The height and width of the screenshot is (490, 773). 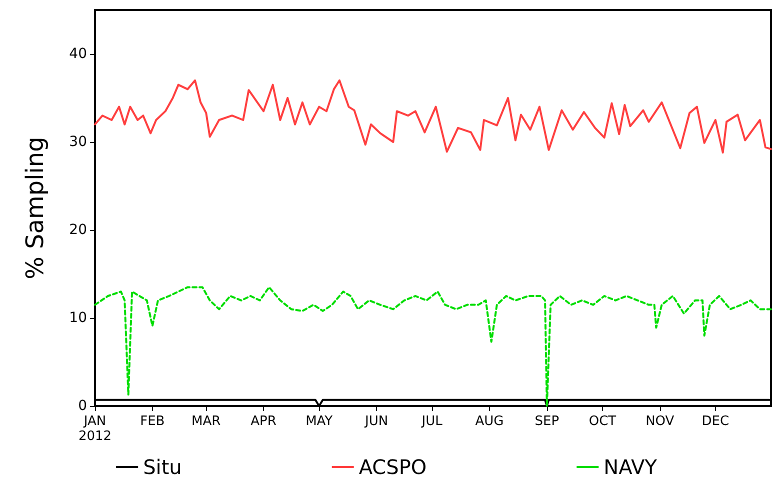 I want to click on x-tick-label: MAR, so click(x=206, y=421).